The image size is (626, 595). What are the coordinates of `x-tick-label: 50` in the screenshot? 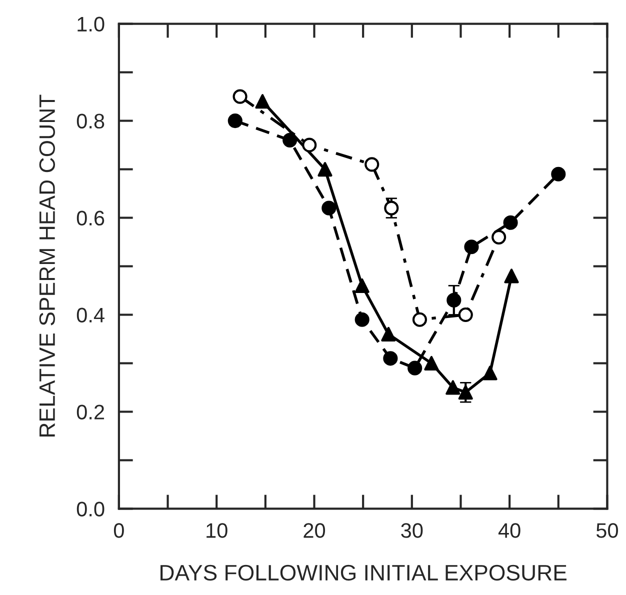 It's located at (607, 530).